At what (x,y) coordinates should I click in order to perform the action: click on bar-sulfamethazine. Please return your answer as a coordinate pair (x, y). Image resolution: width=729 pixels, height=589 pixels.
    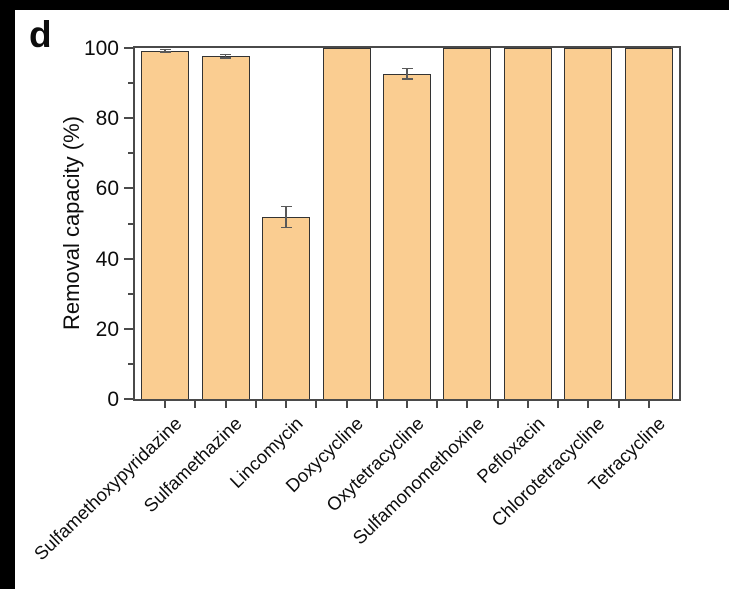
    Looking at the image, I should click on (225, 227).